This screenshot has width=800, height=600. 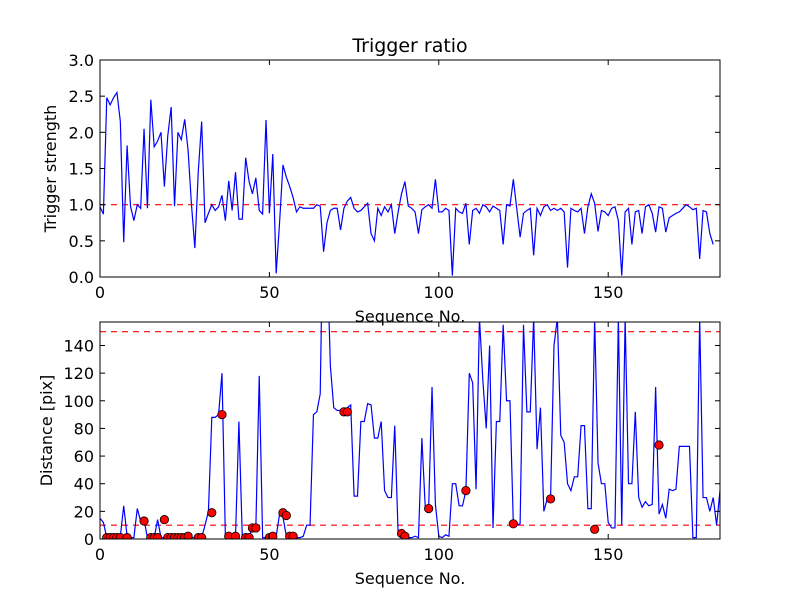 What do you see at coordinates (81, 169) in the screenshot?
I see `trigger-y-tick-label: 1.5` at bounding box center [81, 169].